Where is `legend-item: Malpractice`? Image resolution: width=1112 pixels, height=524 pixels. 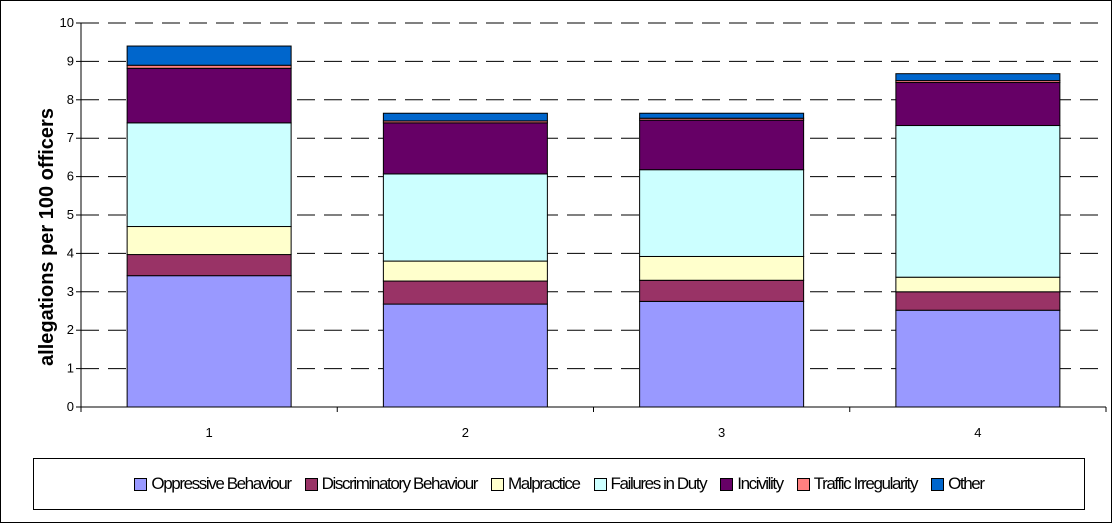
legend-item: Malpractice is located at coordinates (536, 484).